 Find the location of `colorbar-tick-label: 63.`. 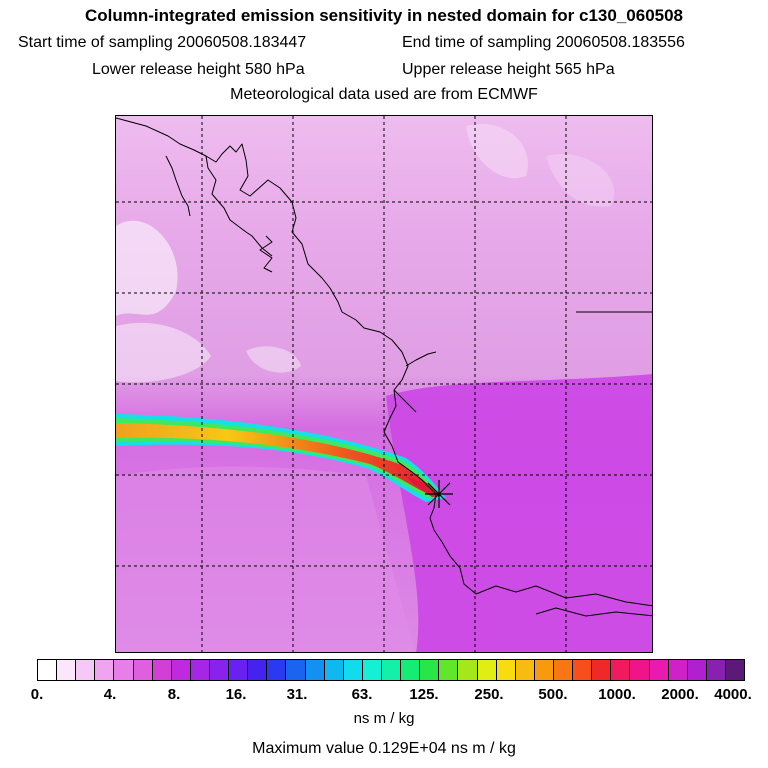

colorbar-tick-label: 63. is located at coordinates (362, 694).